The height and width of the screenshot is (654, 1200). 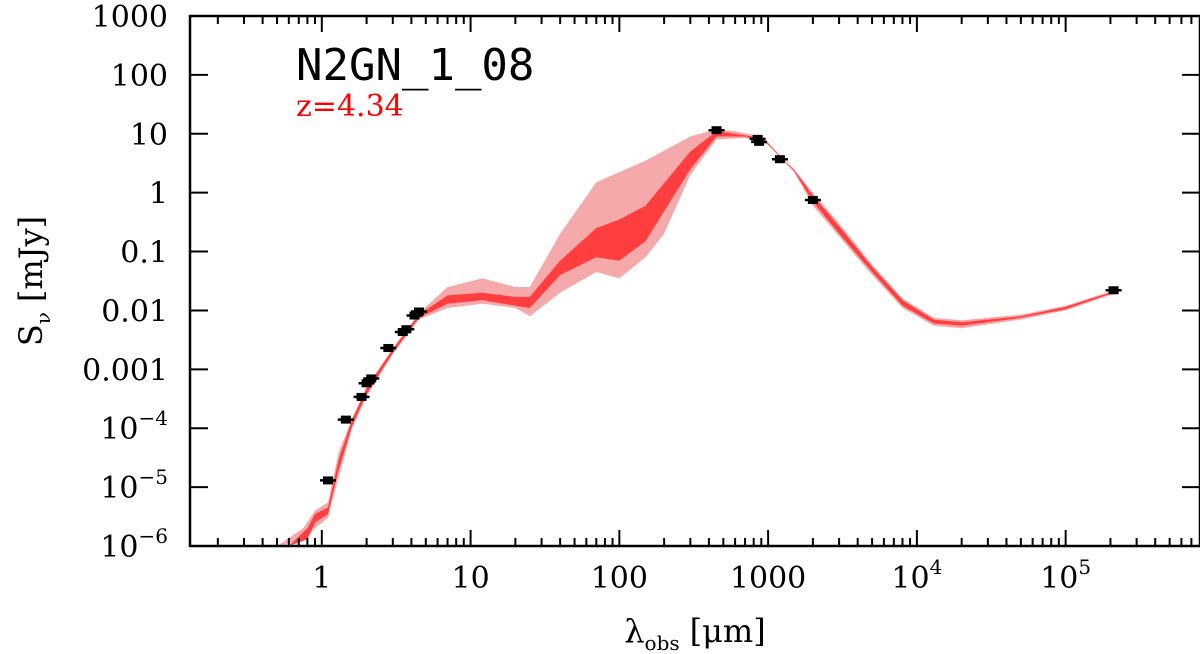 What do you see at coordinates (158, 194) in the screenshot?
I see `y-tick-label: 1` at bounding box center [158, 194].